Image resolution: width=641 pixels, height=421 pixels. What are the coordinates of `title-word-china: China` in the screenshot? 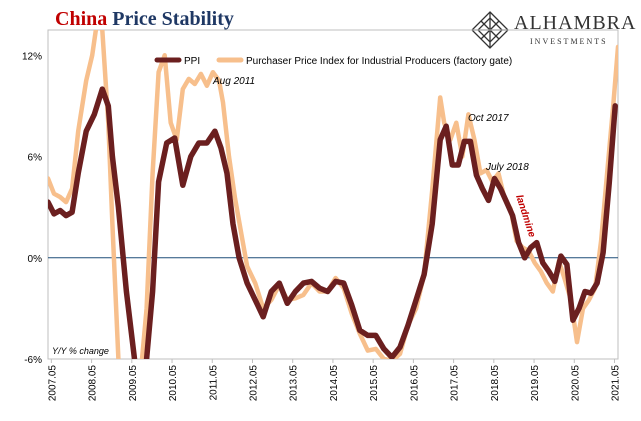 It's located at (81, 19).